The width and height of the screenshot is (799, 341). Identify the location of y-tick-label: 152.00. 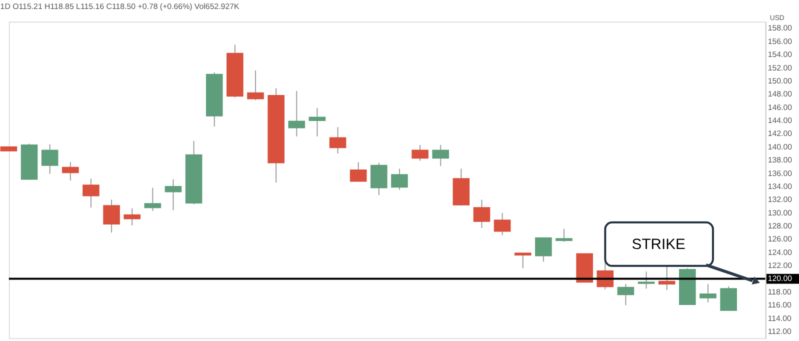
(780, 67).